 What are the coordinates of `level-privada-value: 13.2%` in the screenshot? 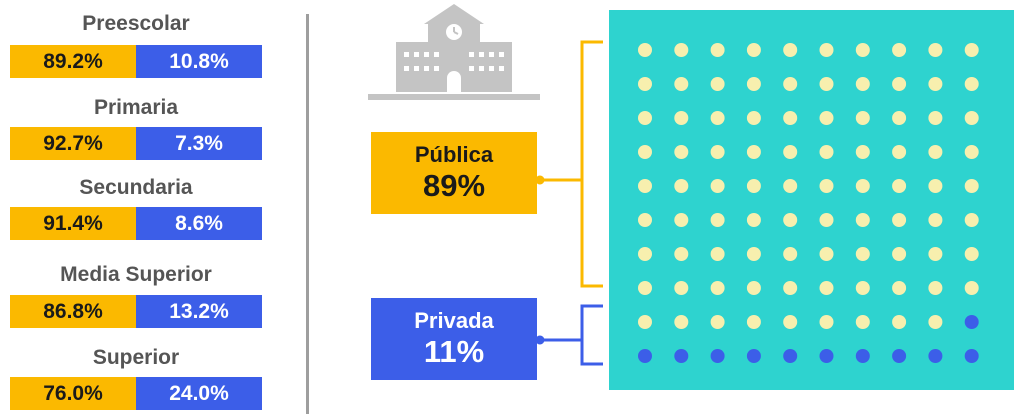 It's located at (199, 311).